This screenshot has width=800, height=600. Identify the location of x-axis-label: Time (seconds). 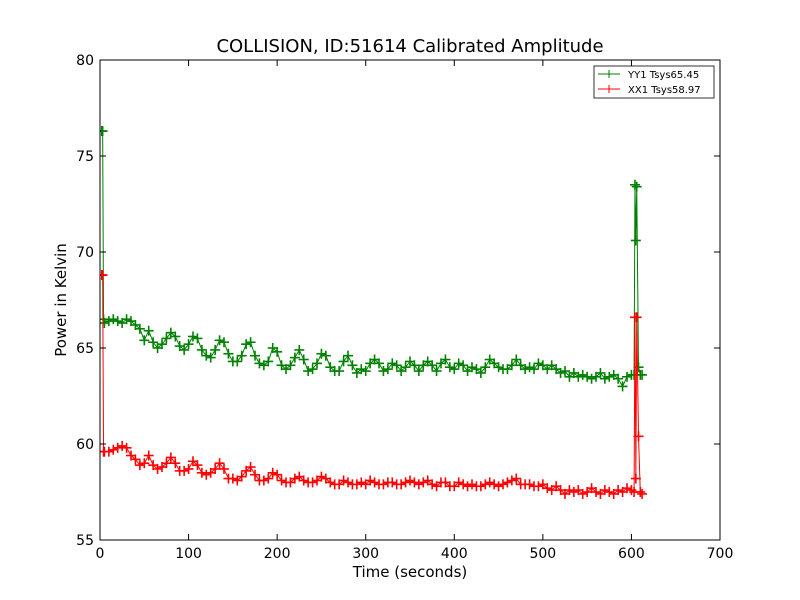
(410, 572).